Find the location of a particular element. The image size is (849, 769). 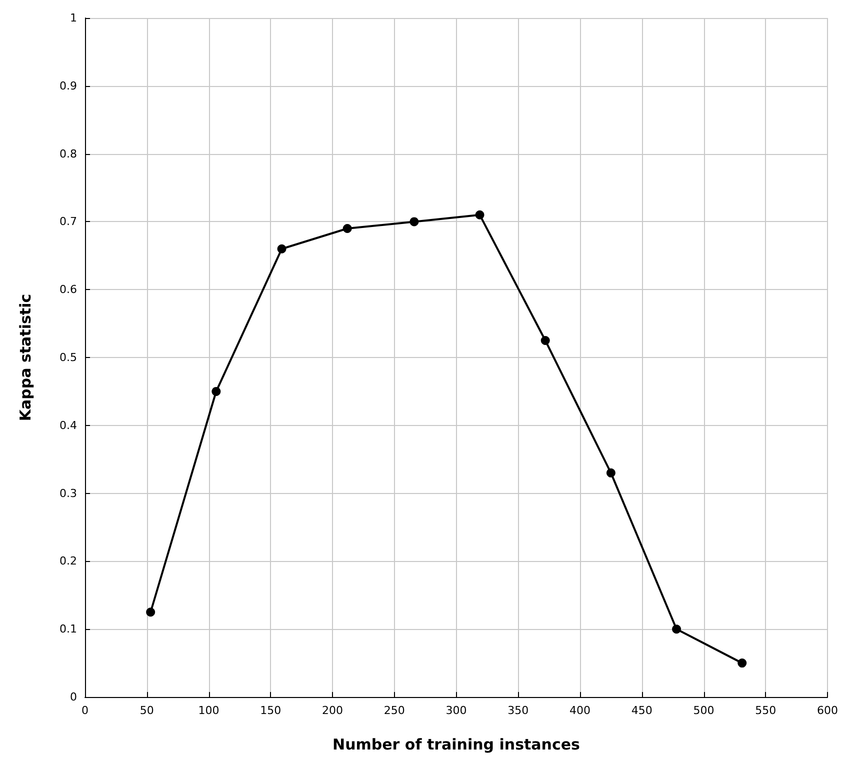

x-axis-title: Number of training instances is located at coordinates (456, 745).